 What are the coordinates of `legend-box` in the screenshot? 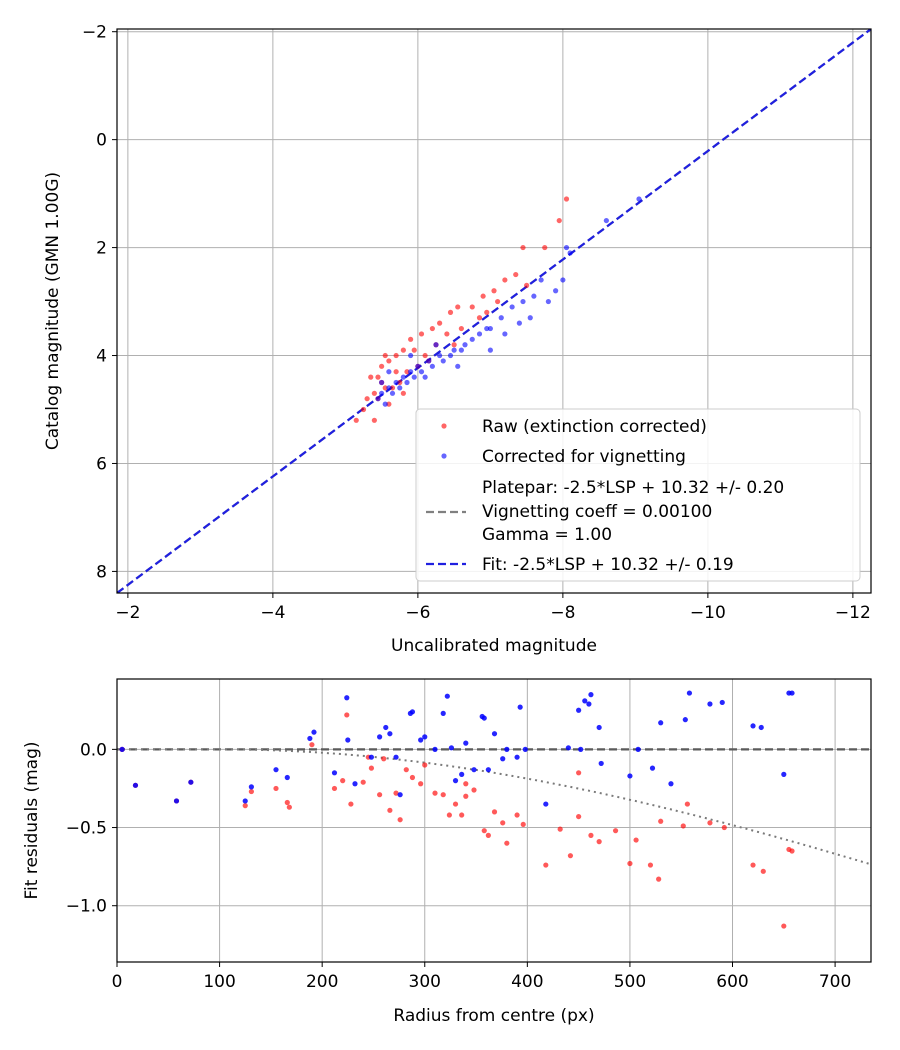 It's located at (638, 495).